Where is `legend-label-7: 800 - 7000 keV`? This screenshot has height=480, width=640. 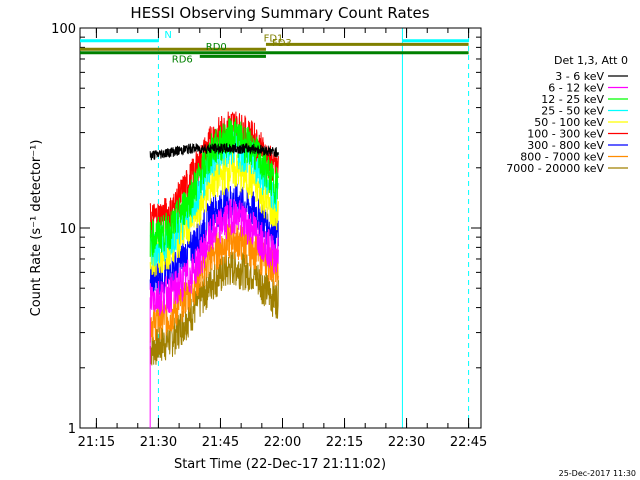 legend-label-7: 800 - 7000 keV is located at coordinates (562, 157).